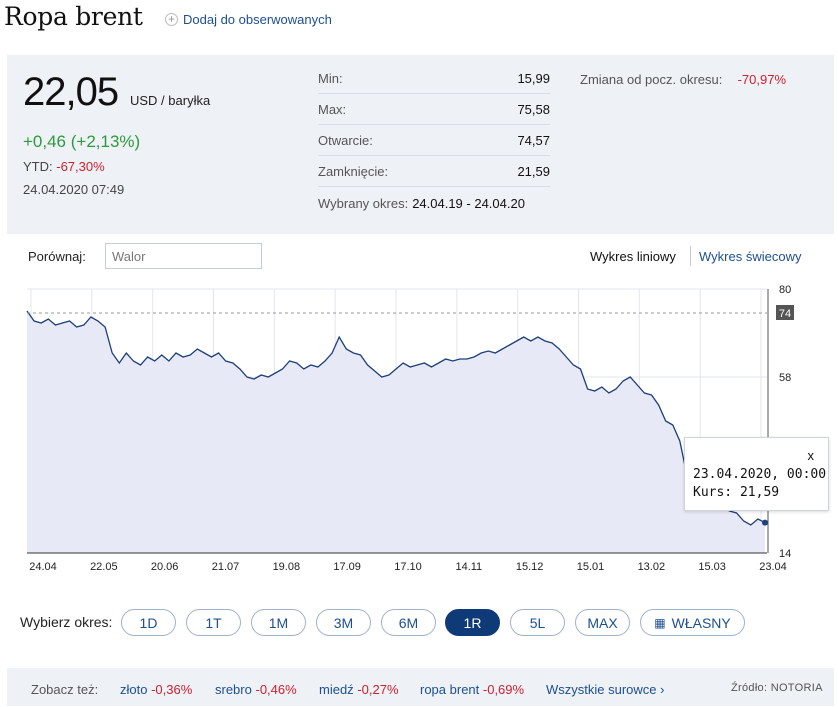 Image resolution: width=838 pixels, height=707 pixels. What do you see at coordinates (503, 689) in the screenshot?
I see `footer-link-change: -0,69%` at bounding box center [503, 689].